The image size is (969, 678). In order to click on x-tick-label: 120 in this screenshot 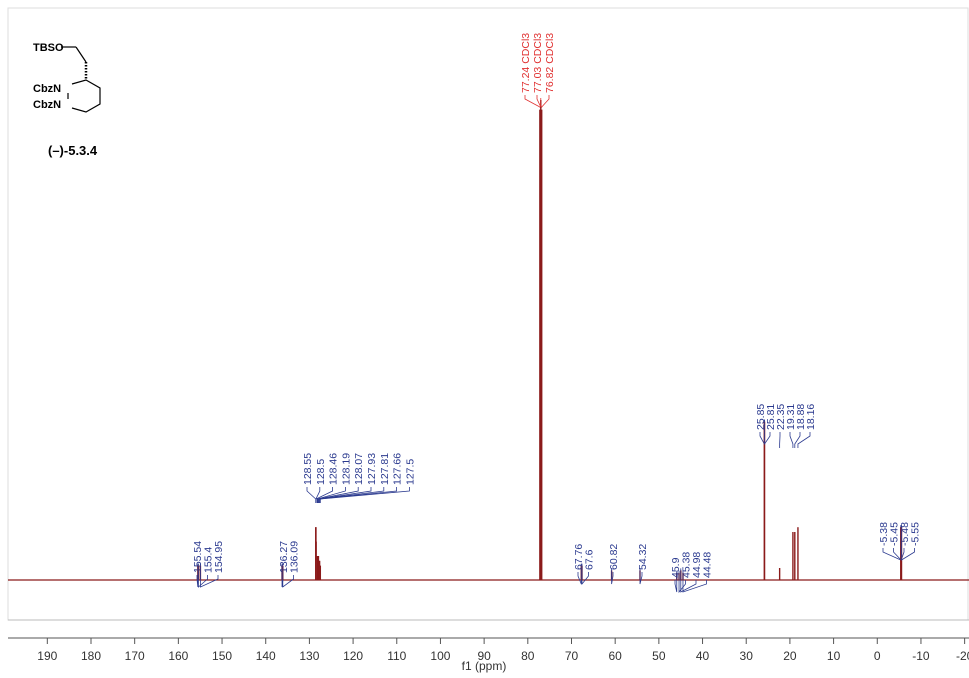, I will do `click(353, 656)`.